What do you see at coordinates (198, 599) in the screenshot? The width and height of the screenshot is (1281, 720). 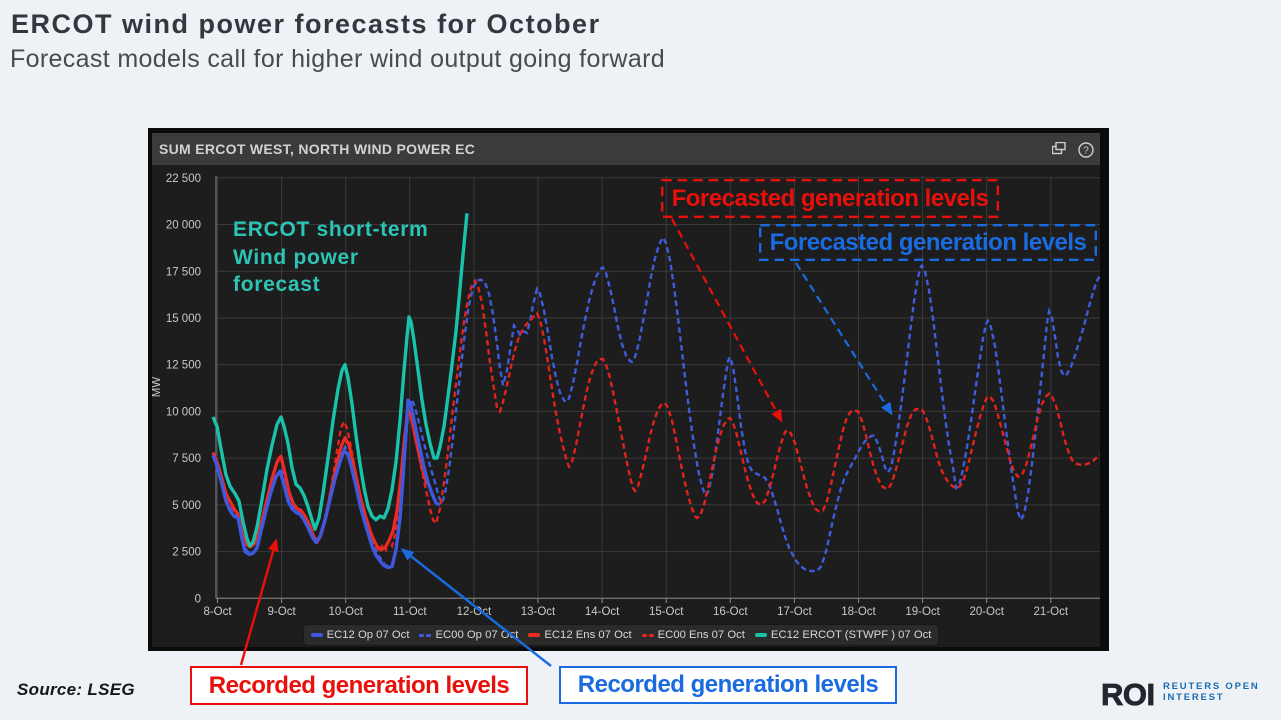 I see `svg-text: 0` at bounding box center [198, 599].